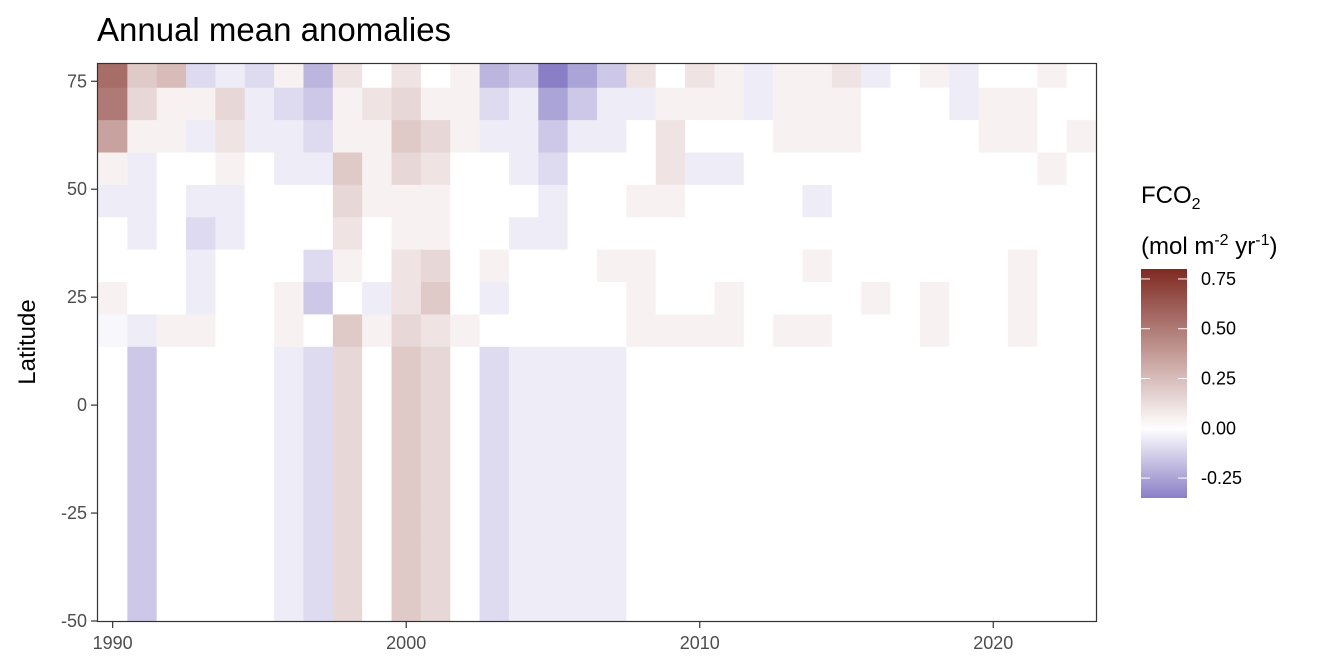 The image size is (1344, 672). I want to click on chart-title: Annual mean anomalies, so click(274, 29).